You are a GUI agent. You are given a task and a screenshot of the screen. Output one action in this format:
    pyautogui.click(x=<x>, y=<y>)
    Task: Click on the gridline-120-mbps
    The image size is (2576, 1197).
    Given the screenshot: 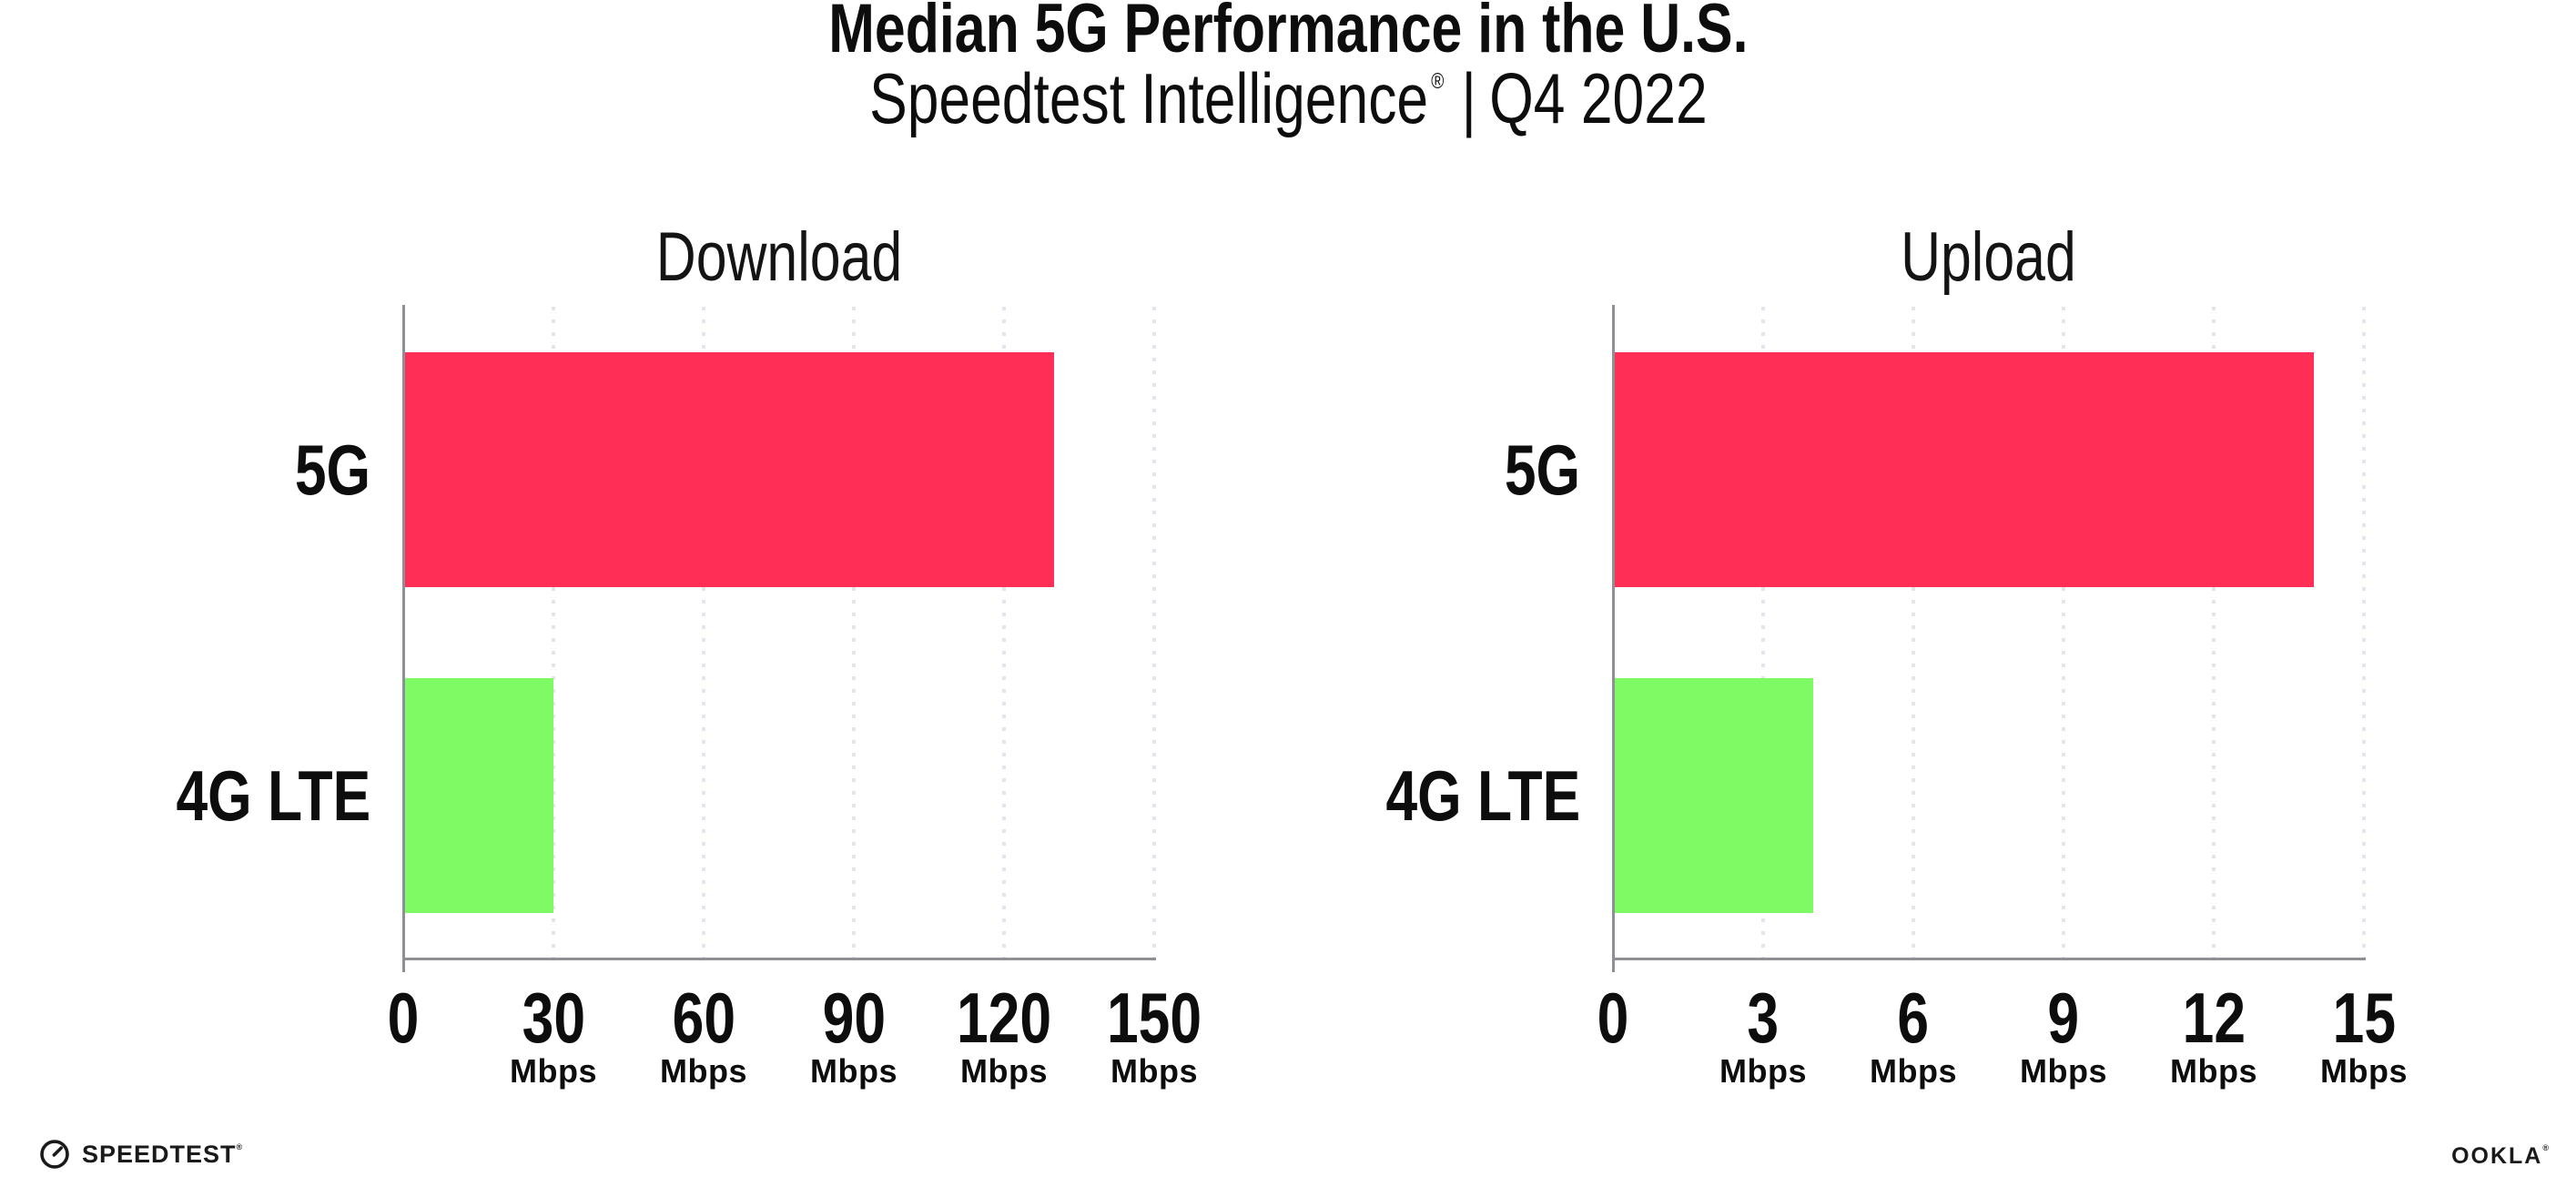 What is the action you would take?
    pyautogui.click(x=1004, y=633)
    